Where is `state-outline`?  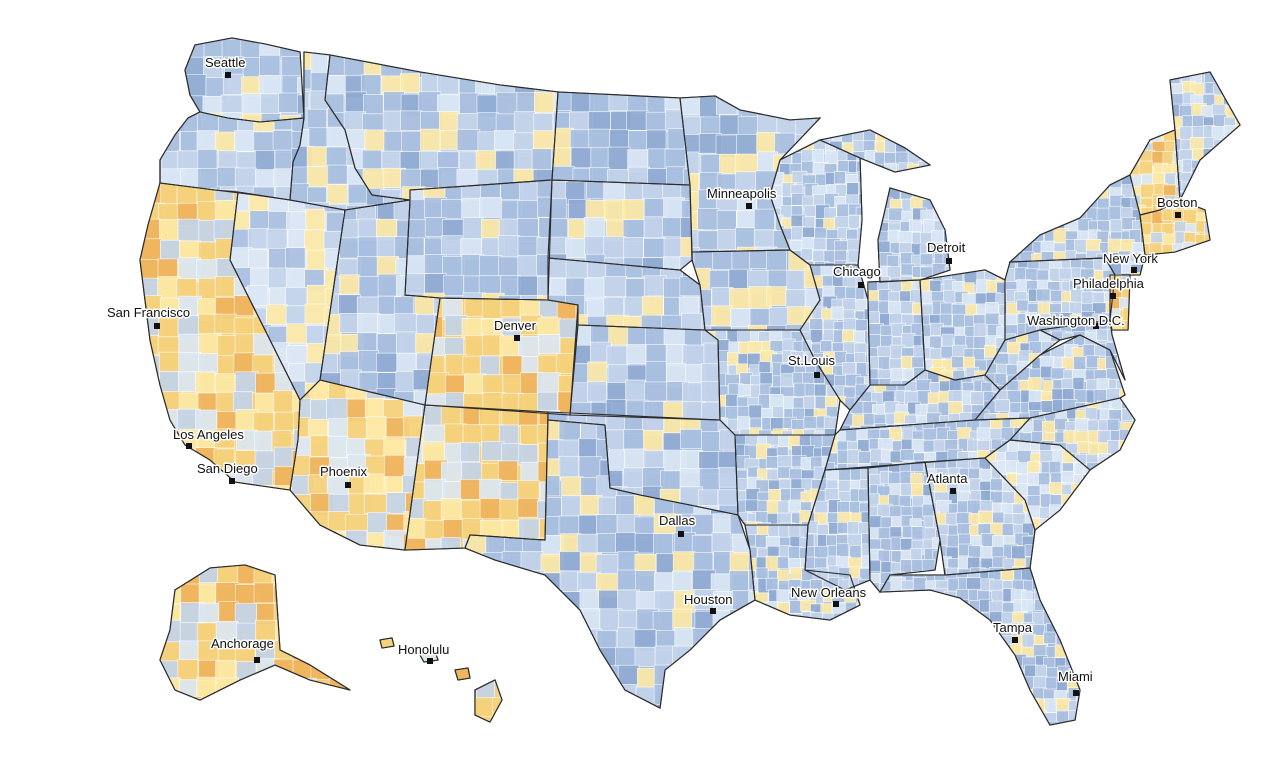 state-outline is located at coordinates (1120, 302).